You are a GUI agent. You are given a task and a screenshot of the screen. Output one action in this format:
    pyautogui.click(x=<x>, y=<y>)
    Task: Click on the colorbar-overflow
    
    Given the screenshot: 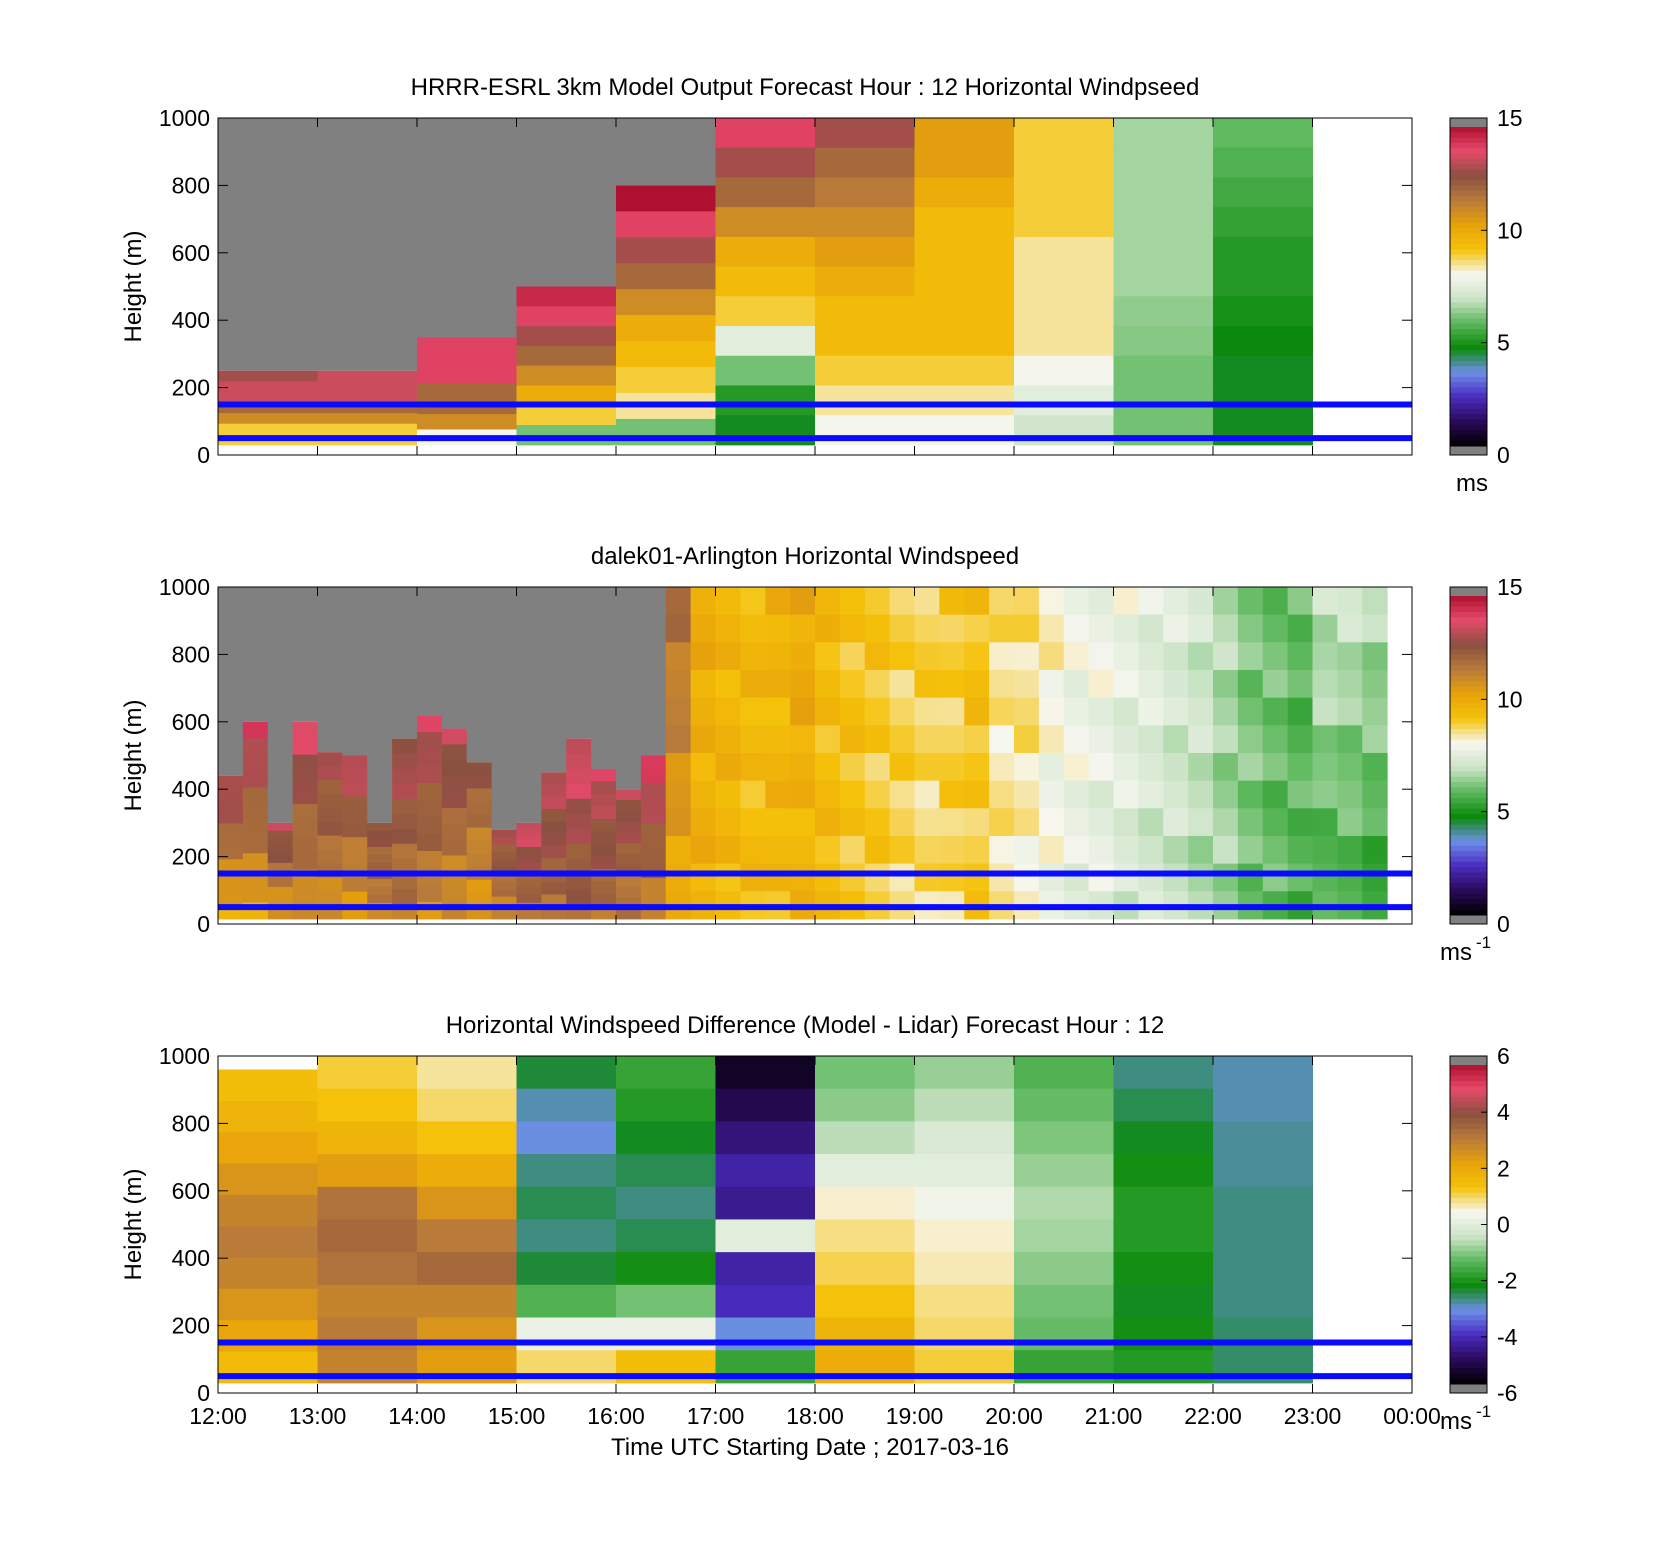 What is the action you would take?
    pyautogui.click(x=1468, y=122)
    